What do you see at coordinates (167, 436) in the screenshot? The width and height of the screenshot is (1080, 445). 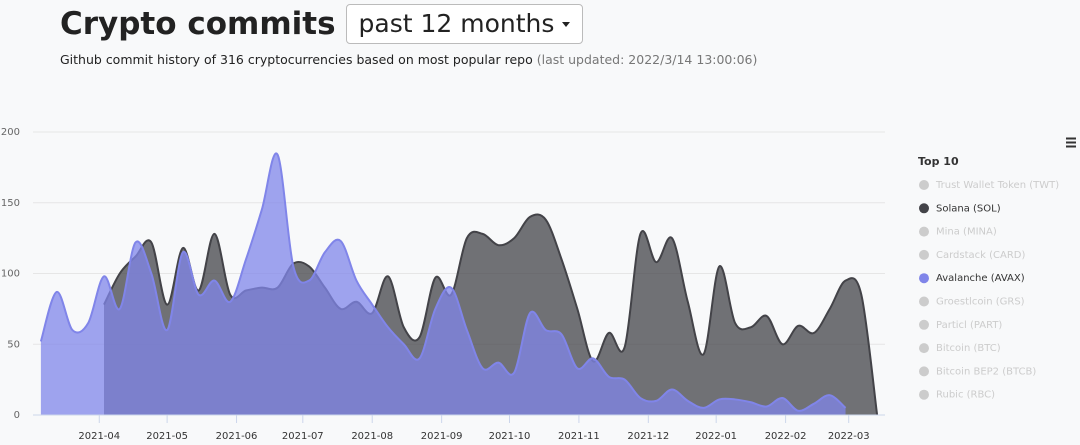 I see `x-tick-label: 2021-05` at bounding box center [167, 436].